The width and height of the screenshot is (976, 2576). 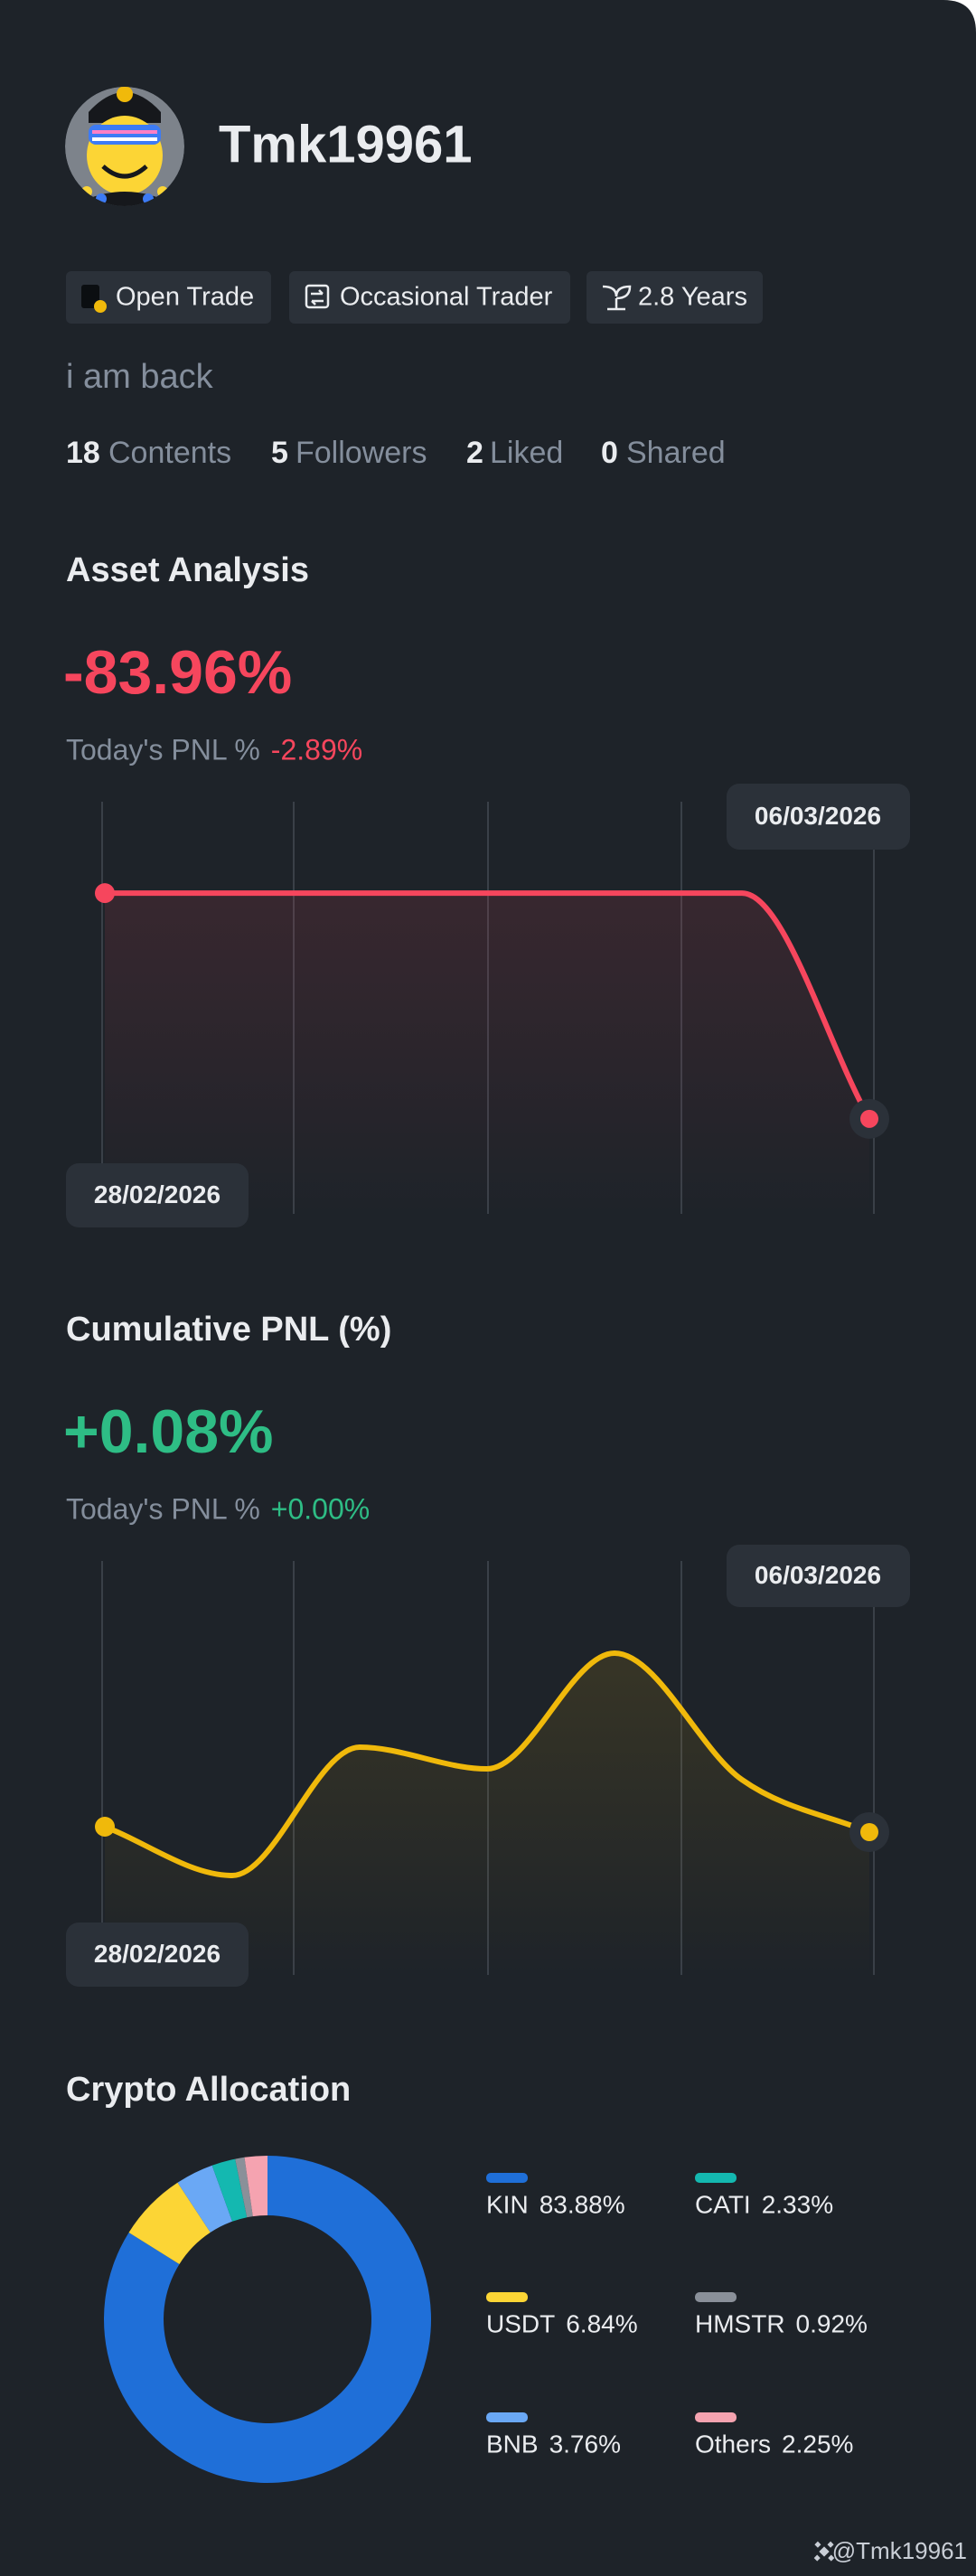 What do you see at coordinates (601, 2323) in the screenshot?
I see `legend-value: 6.84%` at bounding box center [601, 2323].